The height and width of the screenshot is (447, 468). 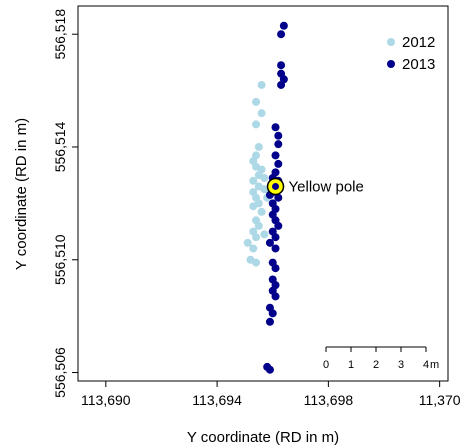 I want to click on legend-marker-2013, so click(x=391, y=64).